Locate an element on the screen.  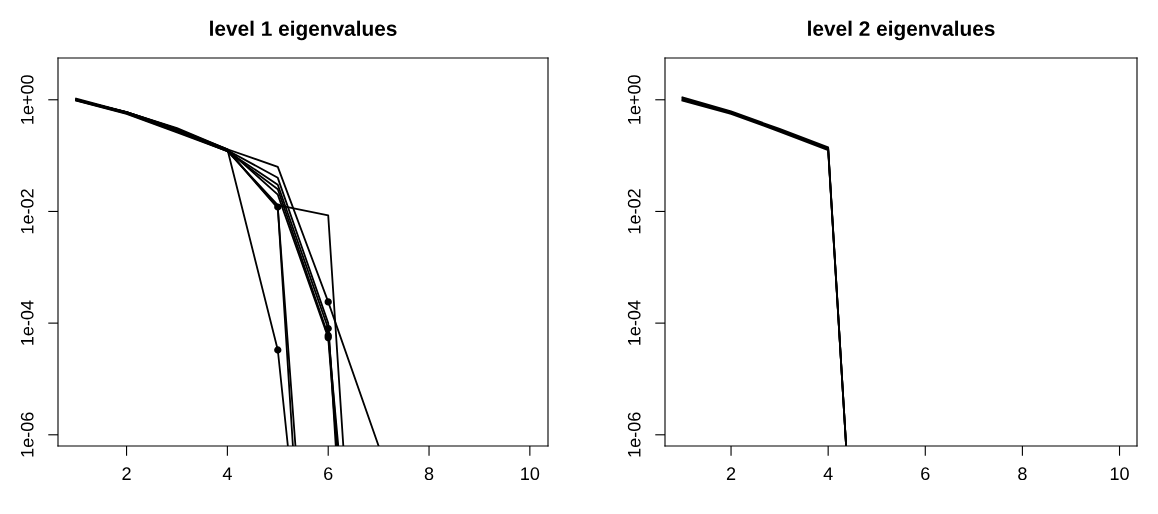
chart-title: level 2 eigenvalues is located at coordinates (901, 30).